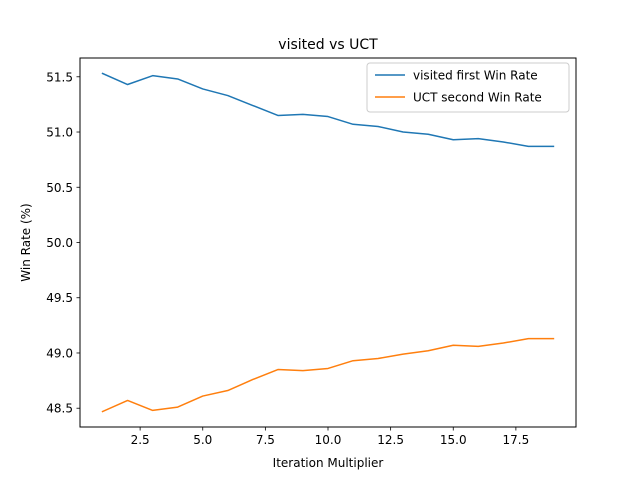 The width and height of the screenshot is (640, 480). I want to click on y-tick-label: 50.0, so click(59, 243).